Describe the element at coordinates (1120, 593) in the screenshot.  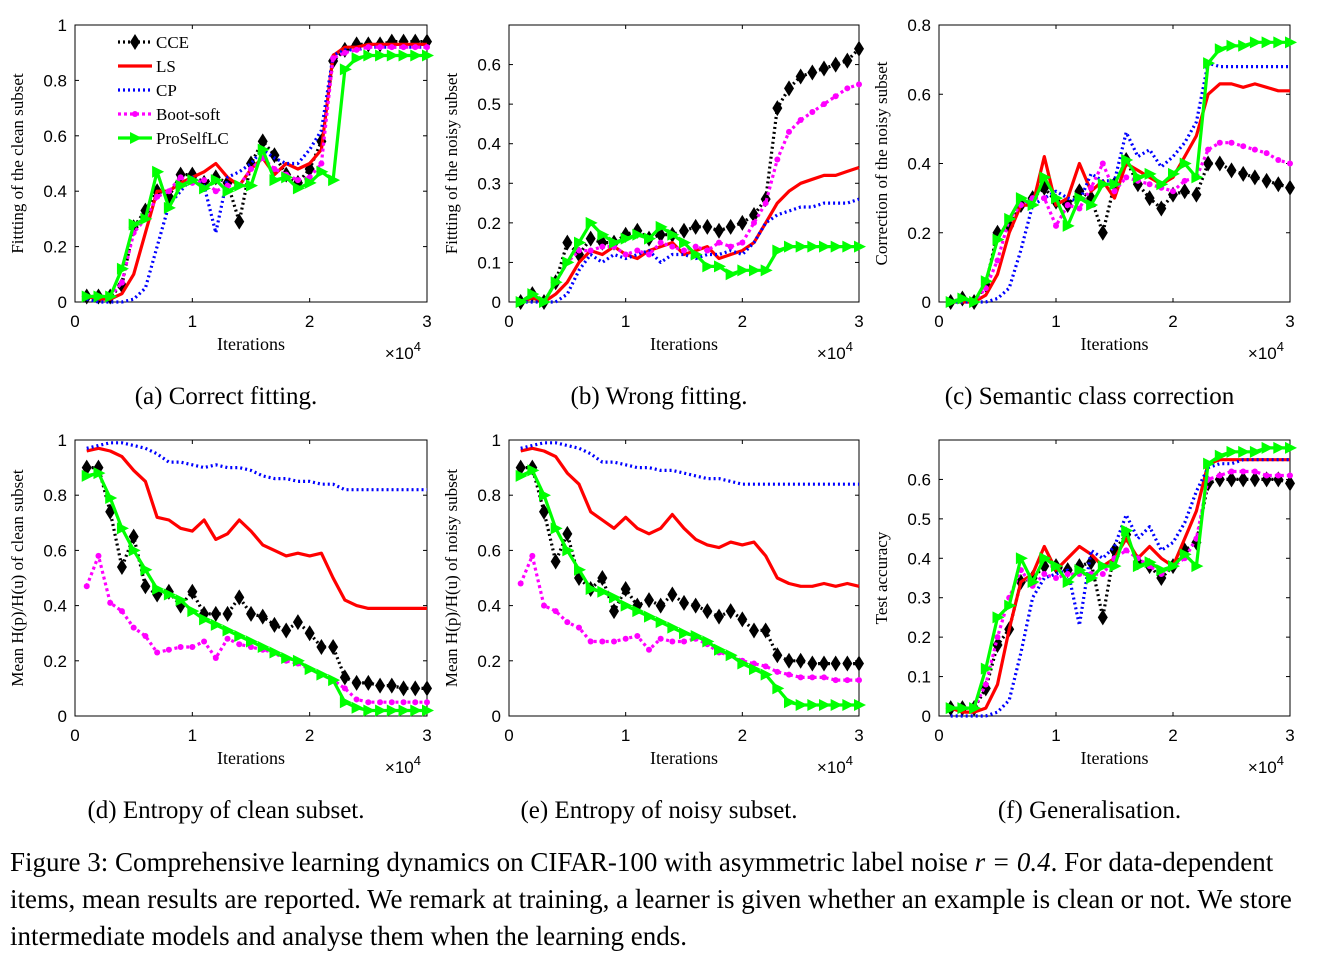
I see `series-line-cce` at that location.